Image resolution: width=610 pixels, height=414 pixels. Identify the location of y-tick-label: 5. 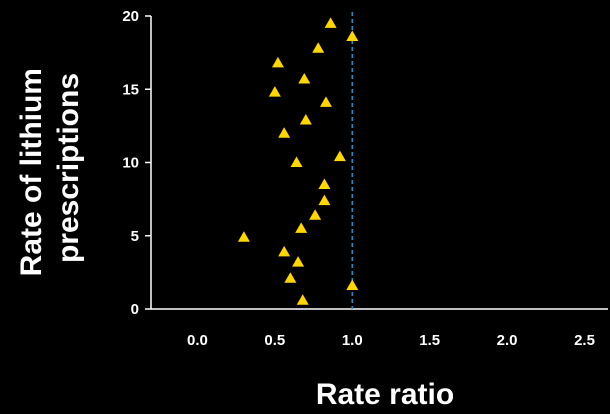
(135, 236).